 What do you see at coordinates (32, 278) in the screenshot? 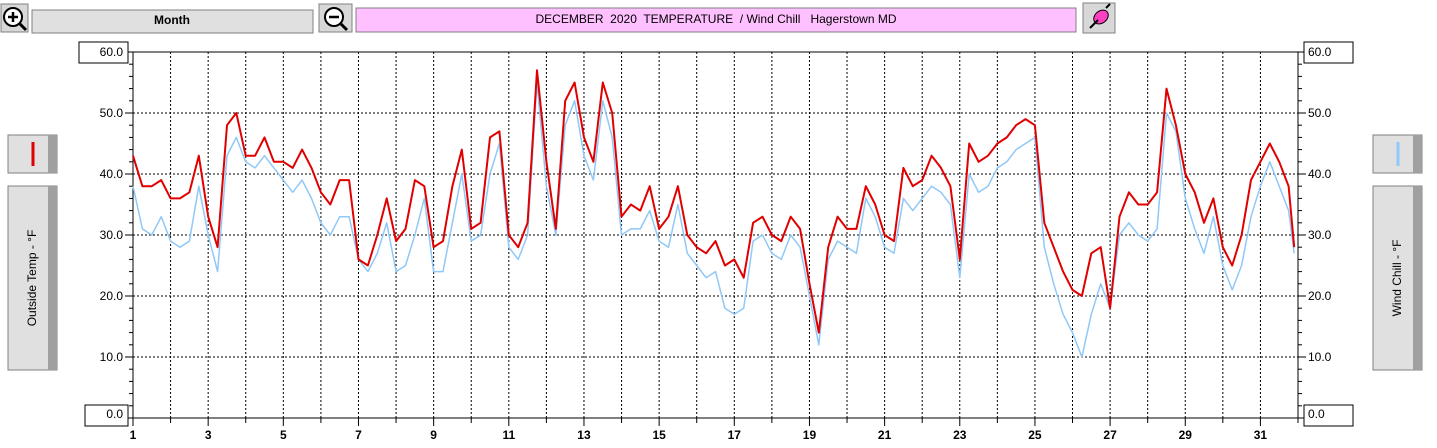
I see `legend-label: Outside Temp - °F` at bounding box center [32, 278].